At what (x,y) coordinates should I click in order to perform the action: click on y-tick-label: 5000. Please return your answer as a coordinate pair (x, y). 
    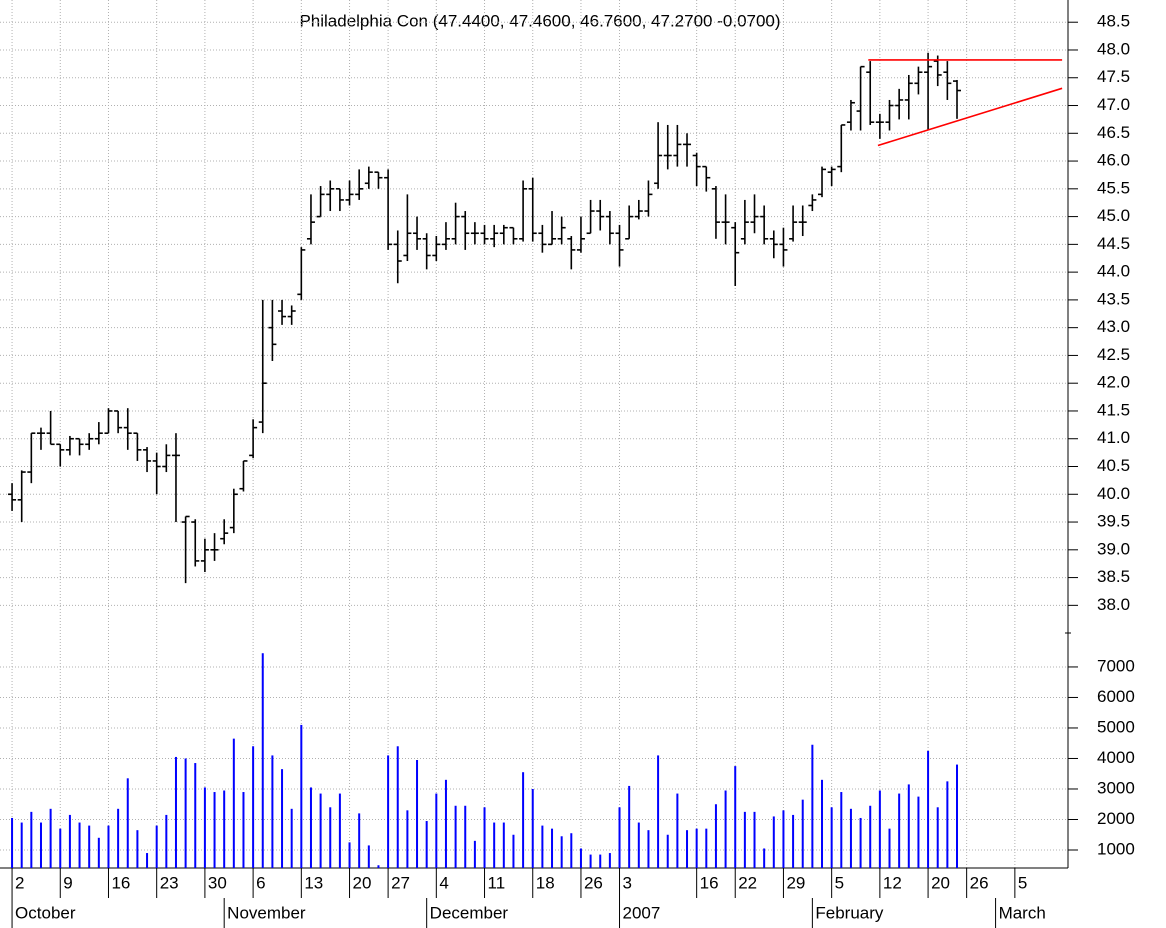
    Looking at the image, I should click on (1116, 726).